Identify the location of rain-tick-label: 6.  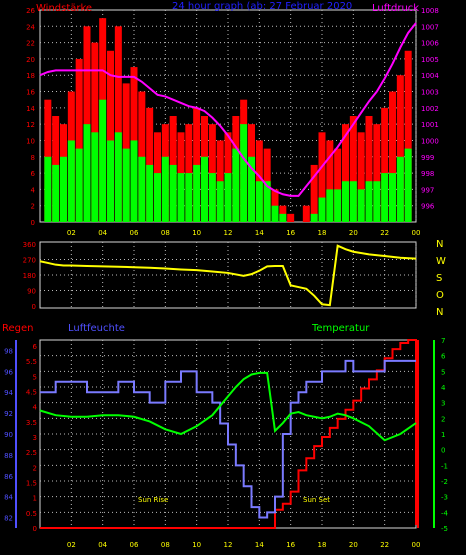
(35, 347).